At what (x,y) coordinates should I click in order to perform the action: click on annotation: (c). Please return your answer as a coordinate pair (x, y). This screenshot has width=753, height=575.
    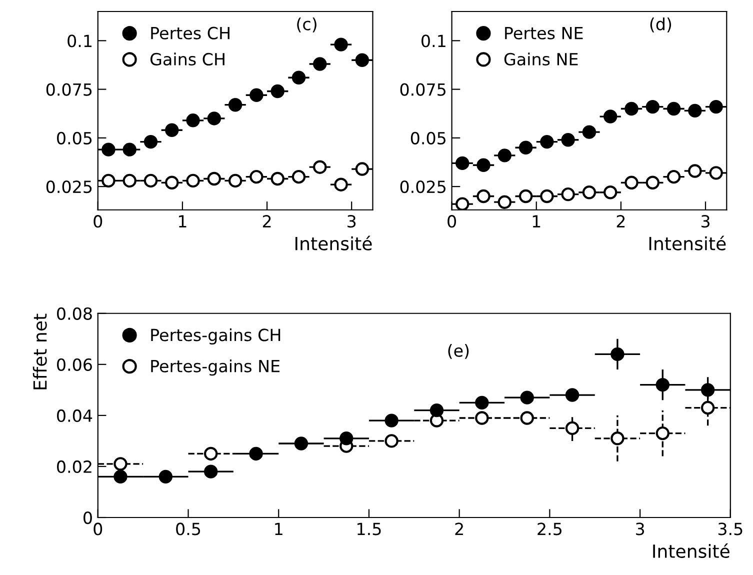
    Looking at the image, I should click on (306, 24).